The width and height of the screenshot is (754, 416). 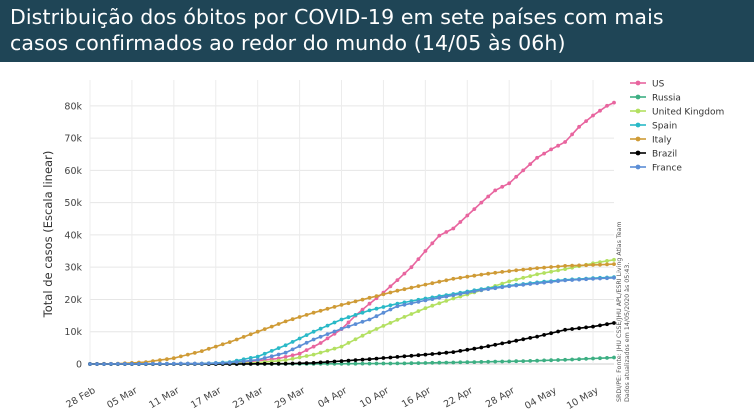 I want to click on legend-item: France, so click(x=656, y=168).